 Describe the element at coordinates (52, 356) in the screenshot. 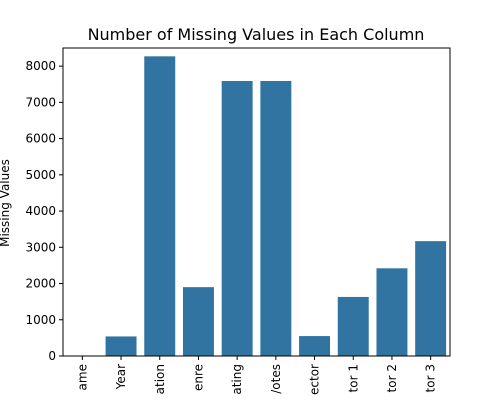

I see `y-tick-label: 0` at that location.